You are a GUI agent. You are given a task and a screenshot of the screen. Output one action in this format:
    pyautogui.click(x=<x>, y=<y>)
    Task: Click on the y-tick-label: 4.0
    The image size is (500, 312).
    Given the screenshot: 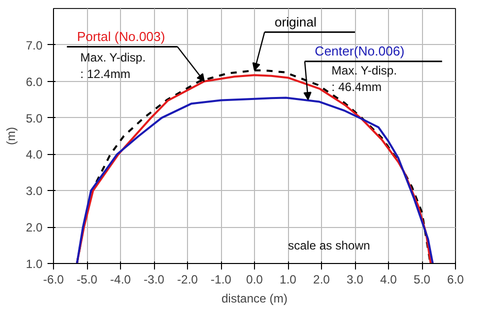 What is the action you would take?
    pyautogui.click(x=34, y=155)
    